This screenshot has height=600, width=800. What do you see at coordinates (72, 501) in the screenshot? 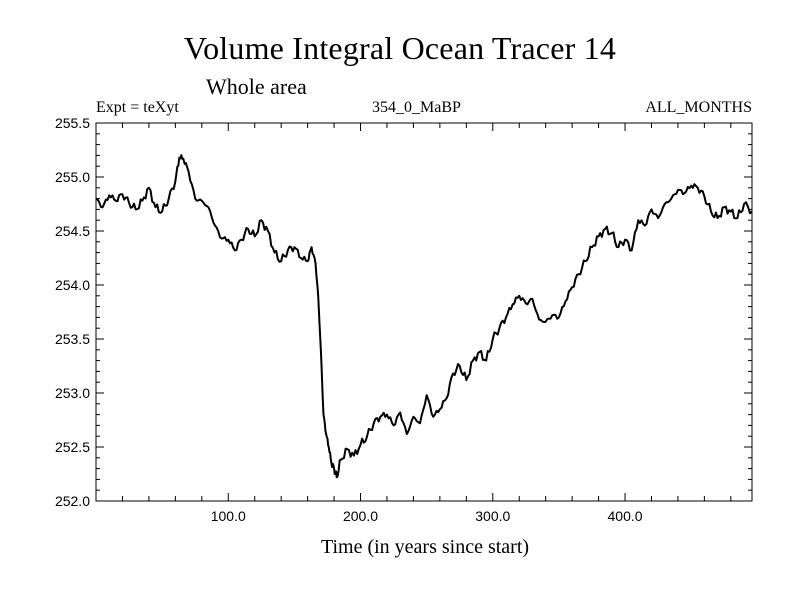
I see `y-tick-label: 252.0` at bounding box center [72, 501].